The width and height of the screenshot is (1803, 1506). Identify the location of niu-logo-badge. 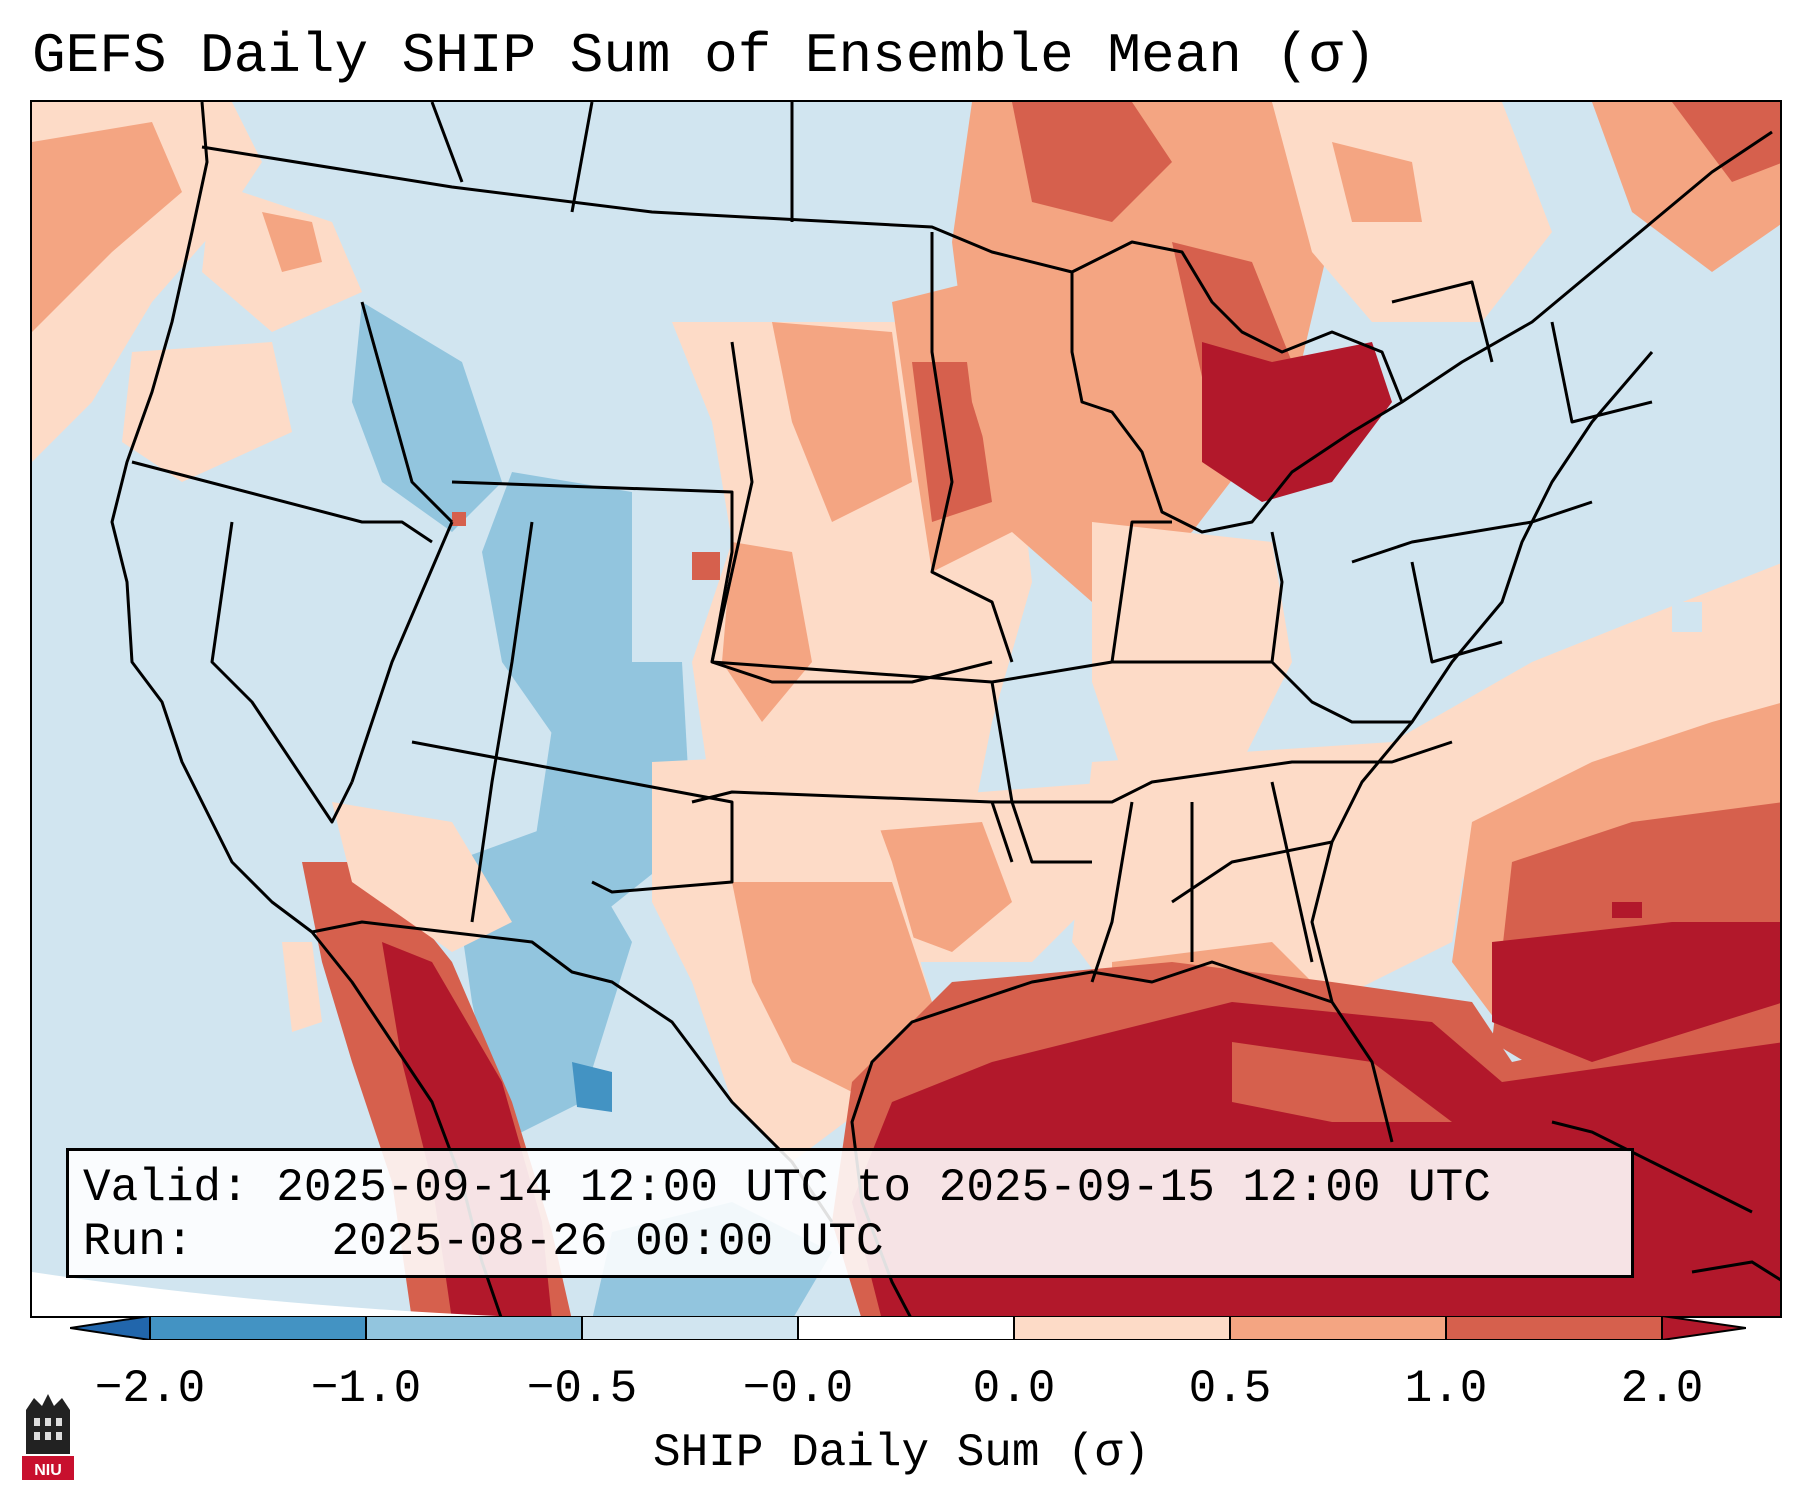
(48, 1468).